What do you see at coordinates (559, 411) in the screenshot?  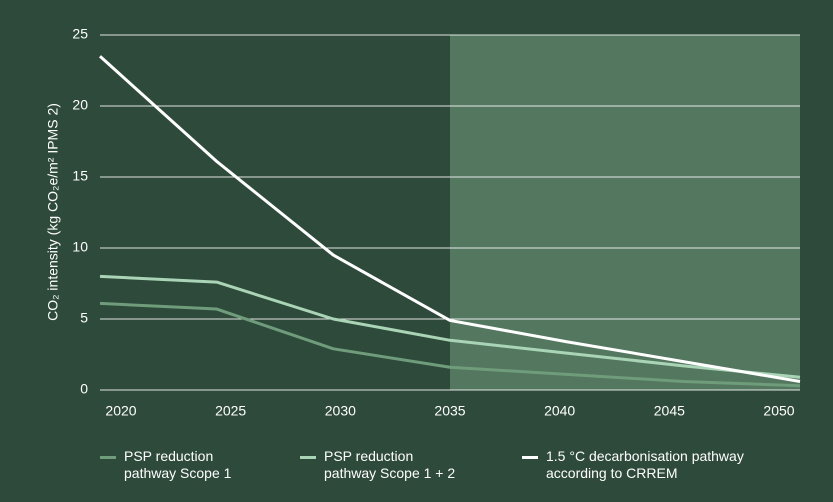 I see `x-tick-label: 2040` at bounding box center [559, 411].